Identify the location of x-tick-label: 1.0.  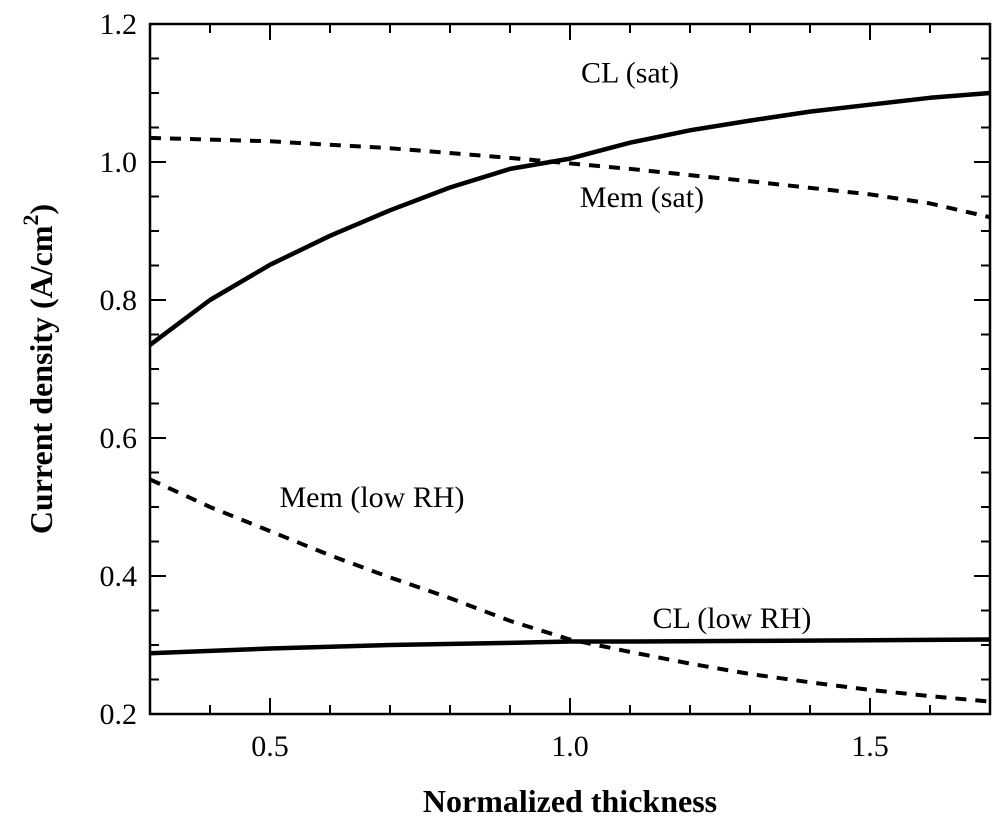
(570, 746).